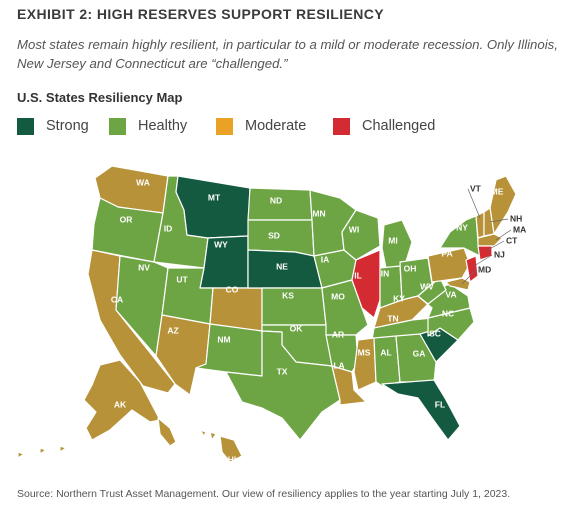  What do you see at coordinates (120, 404) in the screenshot?
I see `state-label-ak: AK` at bounding box center [120, 404].